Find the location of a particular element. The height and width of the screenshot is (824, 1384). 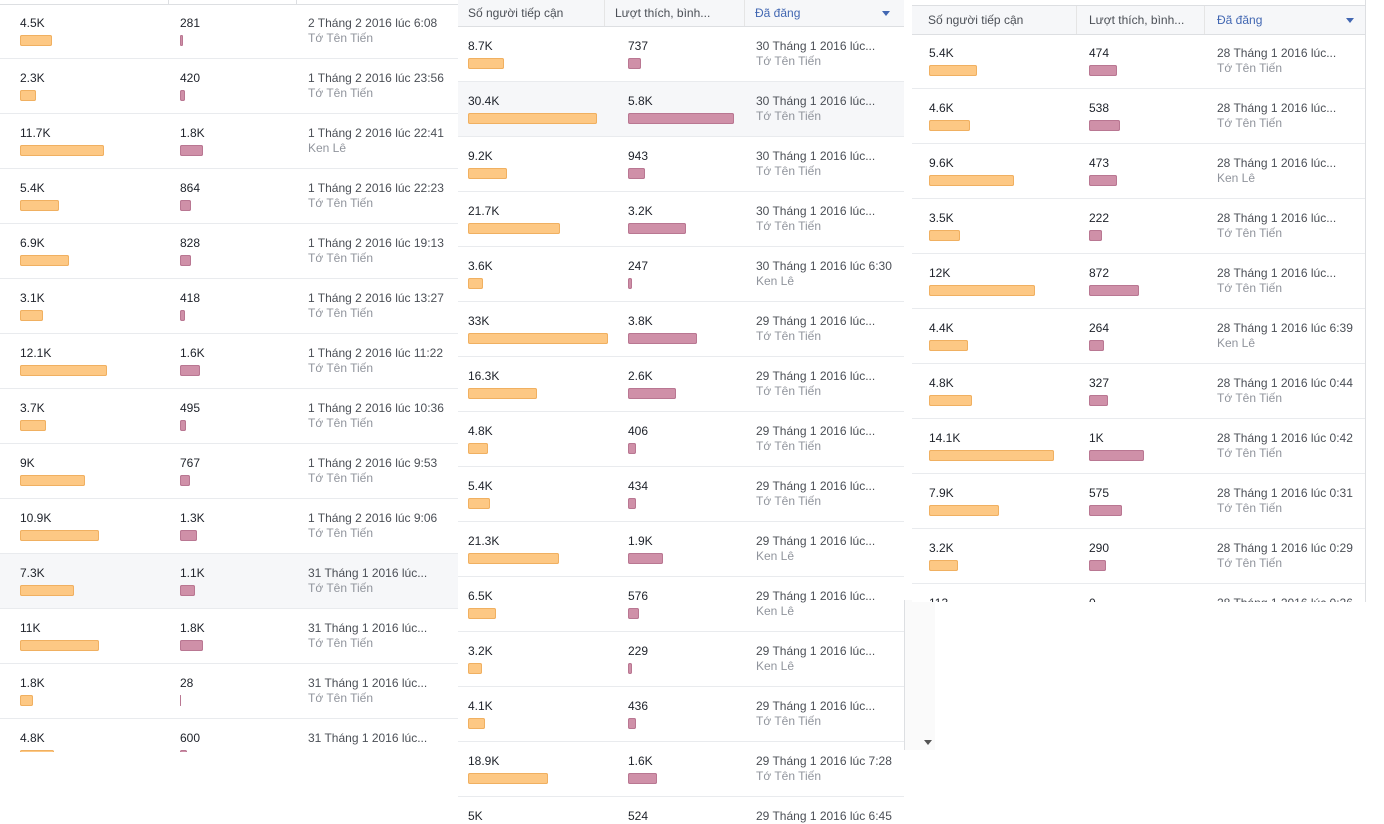

table-row: 11.7K 1.8K 1 Tháng 2 2016 lúc 22:41 Ken Lê is located at coordinates (230, 141).